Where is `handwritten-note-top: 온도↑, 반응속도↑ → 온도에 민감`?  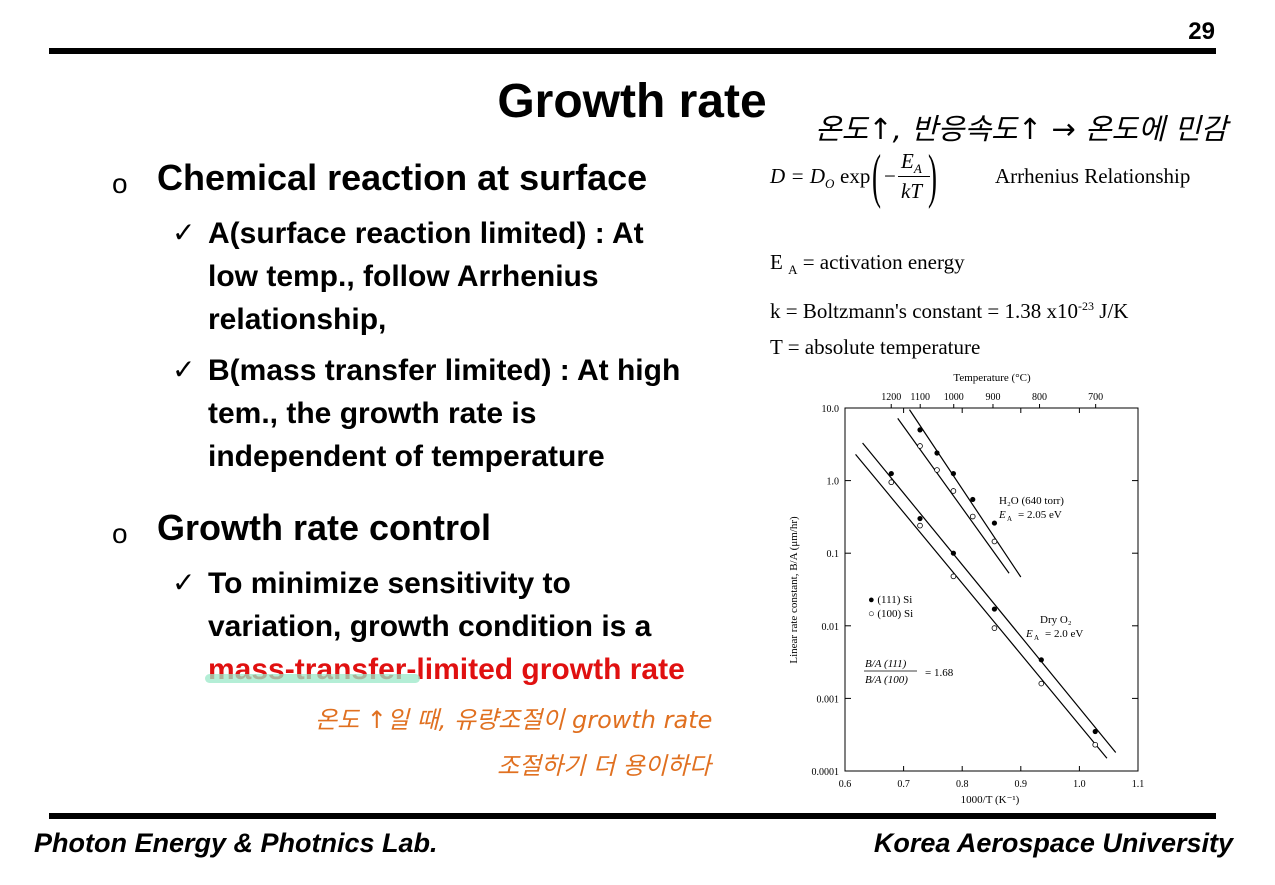
handwritten-note-top: 온도↑, 반응속도↑ → 온도에 민감 is located at coordinates (1021, 129).